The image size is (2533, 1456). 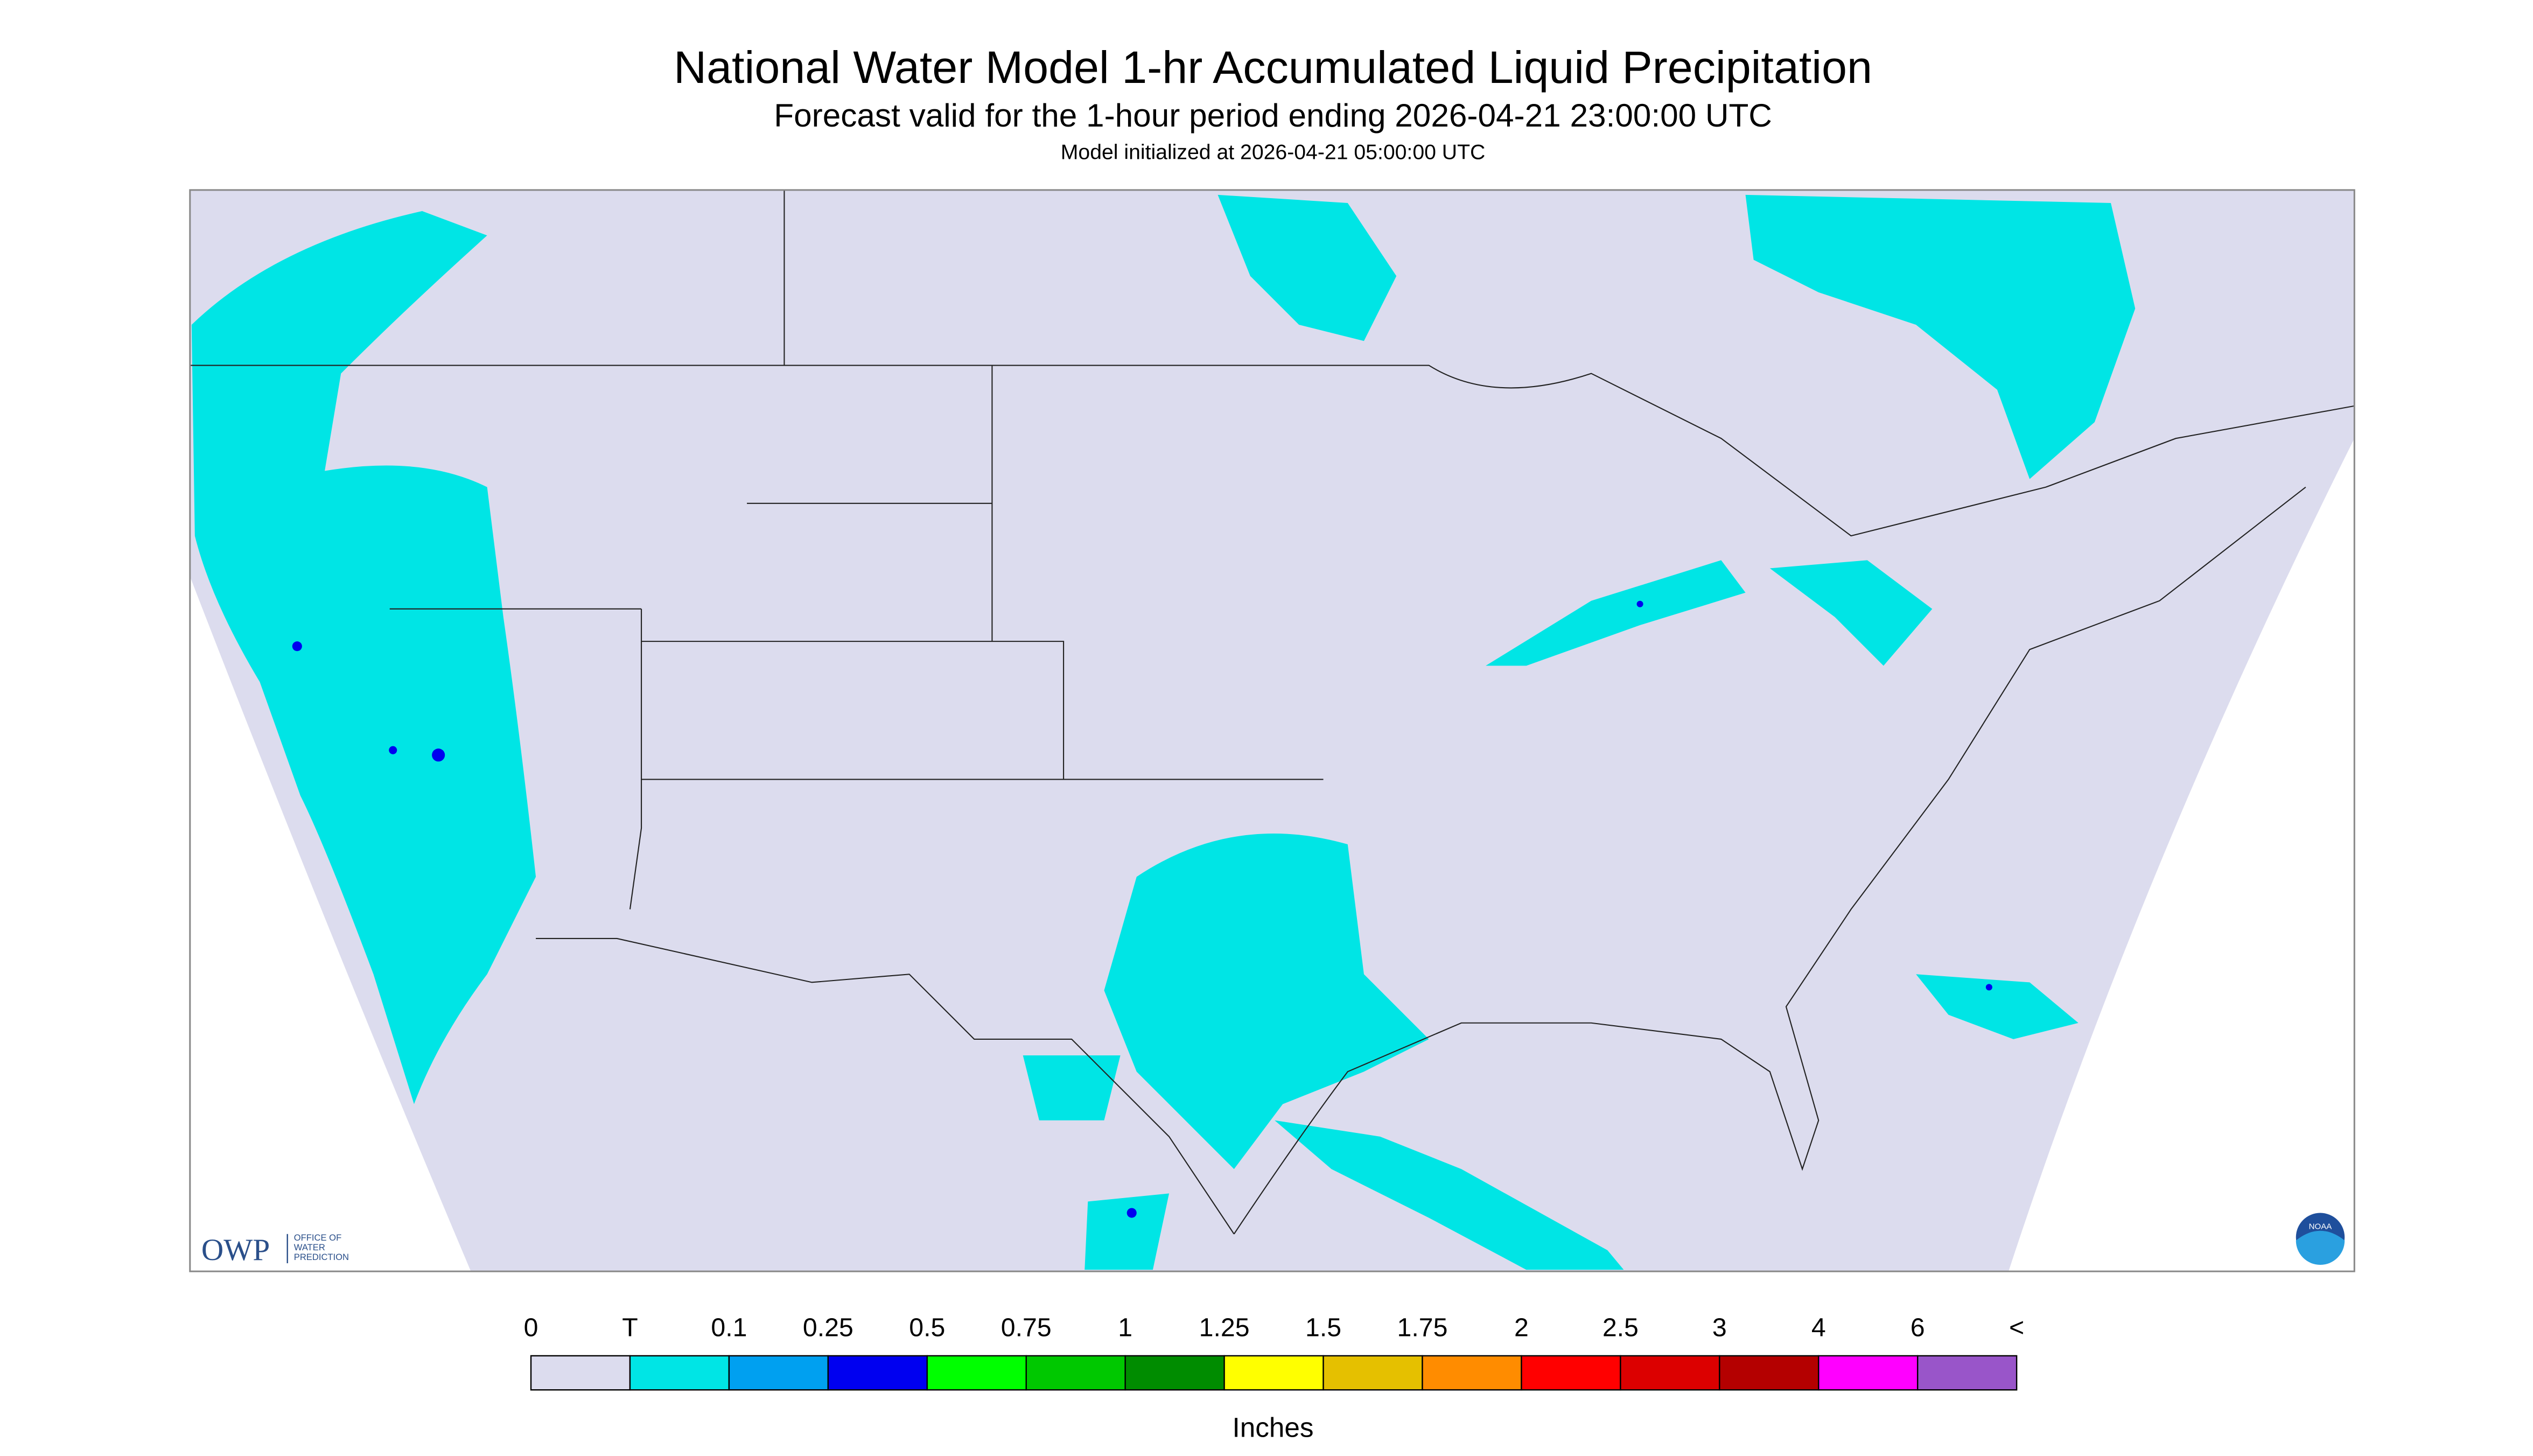 What do you see at coordinates (1273, 1427) in the screenshot?
I see `legend-unit: Inches` at bounding box center [1273, 1427].